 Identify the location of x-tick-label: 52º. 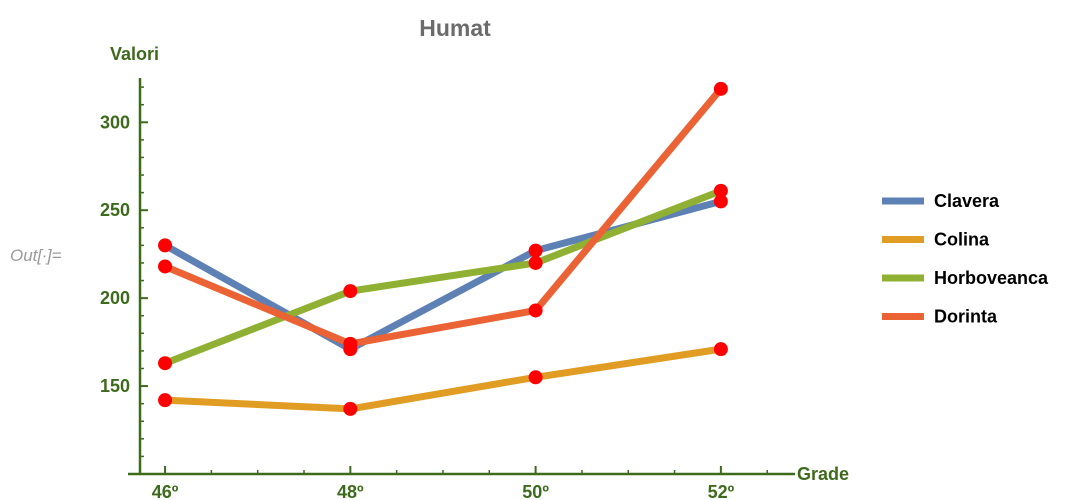
(721, 491).